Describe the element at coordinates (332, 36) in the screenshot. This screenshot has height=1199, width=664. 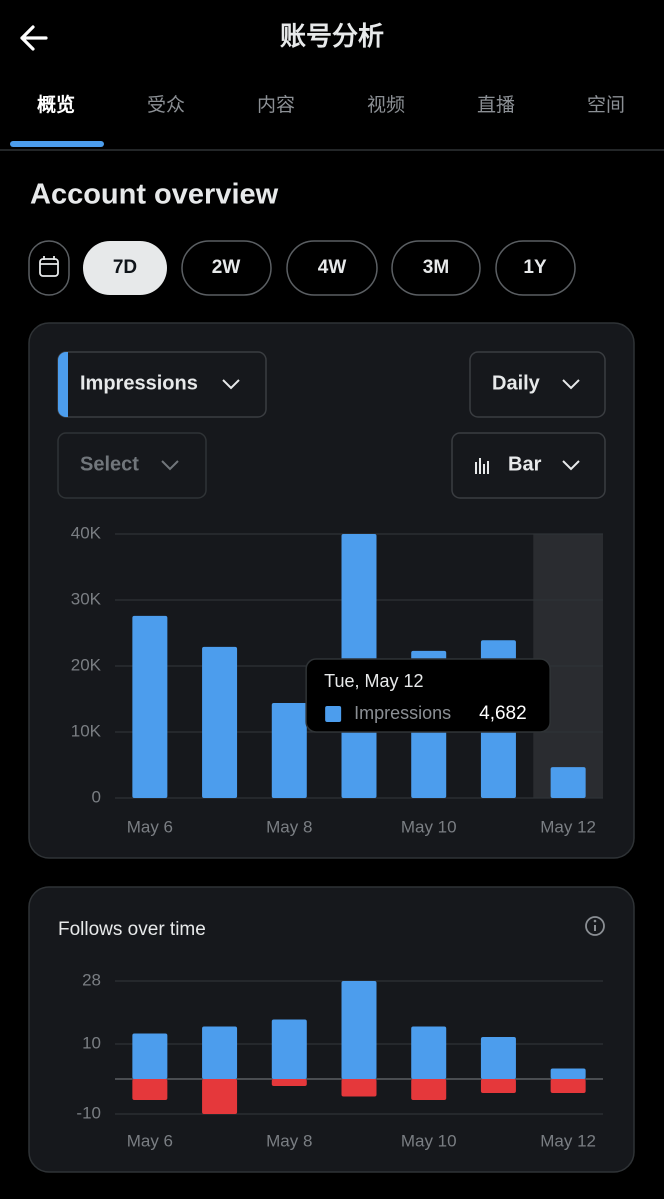
I see `page-title: 账号分析` at that location.